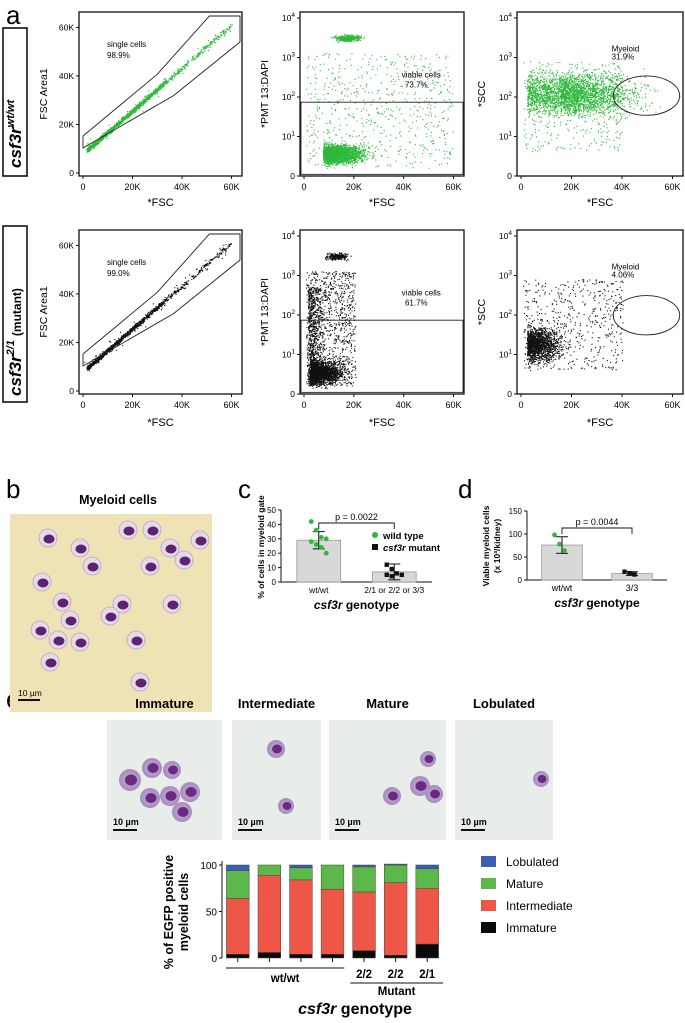 The width and height of the screenshot is (685, 1023). What do you see at coordinates (532, 862) in the screenshot?
I see `legend-label-lobulated: Lobulated` at bounding box center [532, 862].